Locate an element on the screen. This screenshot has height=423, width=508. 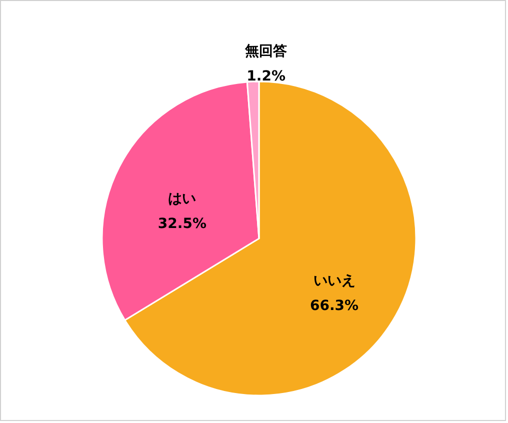
slice-label: いいえ is located at coordinates (334, 280).